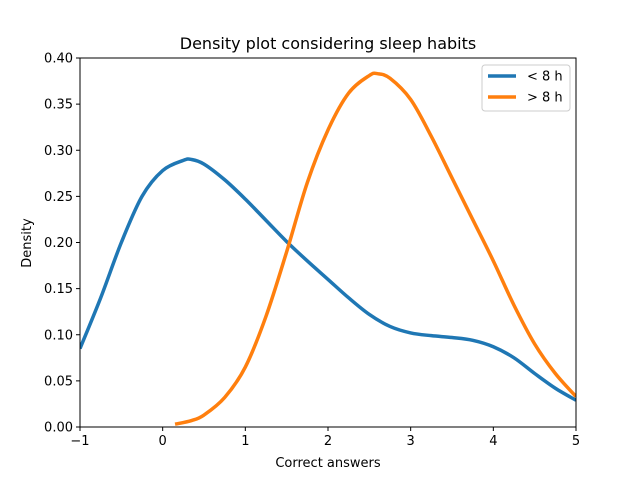 The width and height of the screenshot is (640, 480). I want to click on x-axis-label: Correct answers, so click(328, 463).